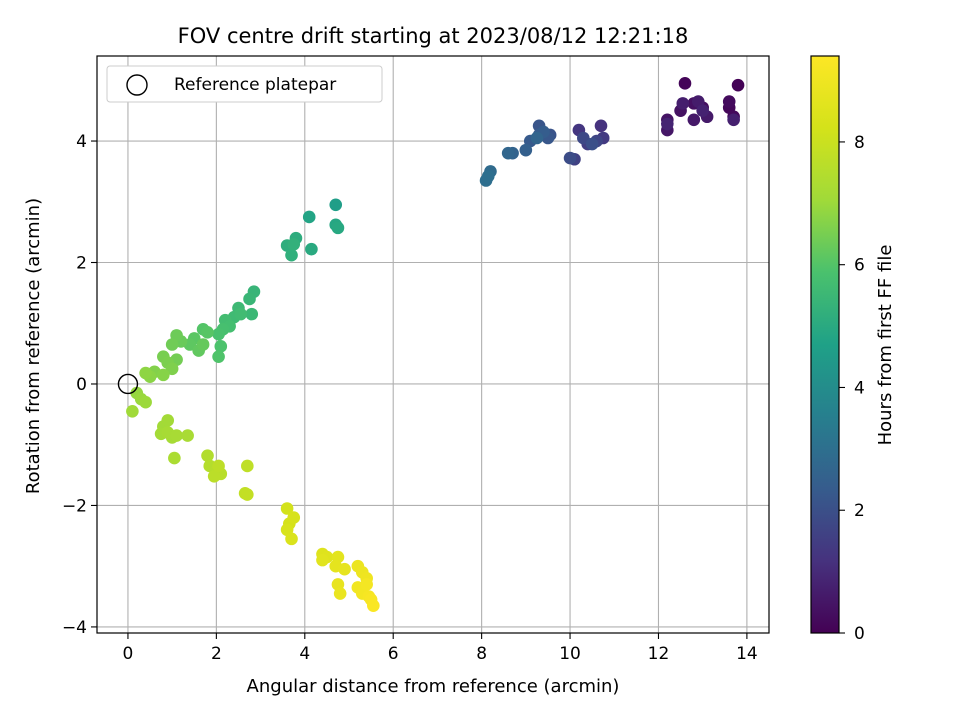 The width and height of the screenshot is (960, 720). I want to click on x-tick-label: 6, so click(393, 654).